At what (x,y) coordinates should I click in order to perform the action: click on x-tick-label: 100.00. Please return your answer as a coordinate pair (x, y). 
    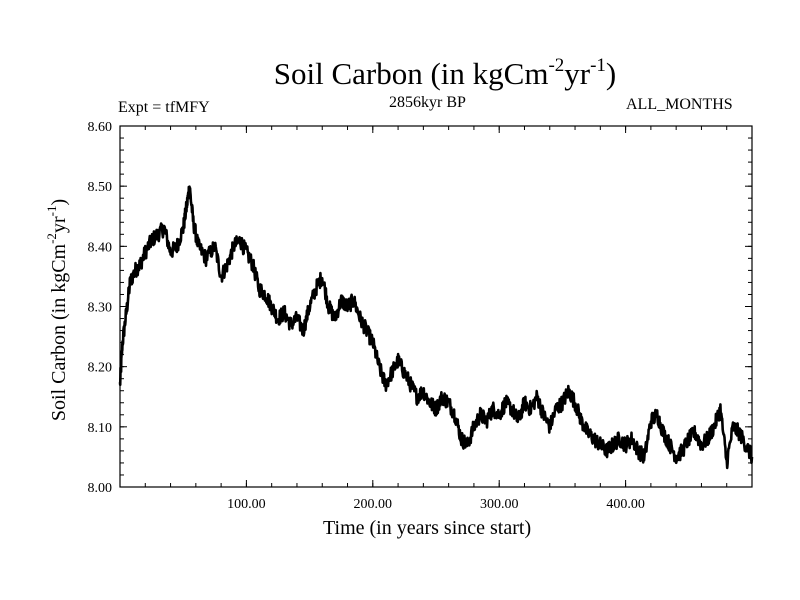
    Looking at the image, I should click on (246, 504).